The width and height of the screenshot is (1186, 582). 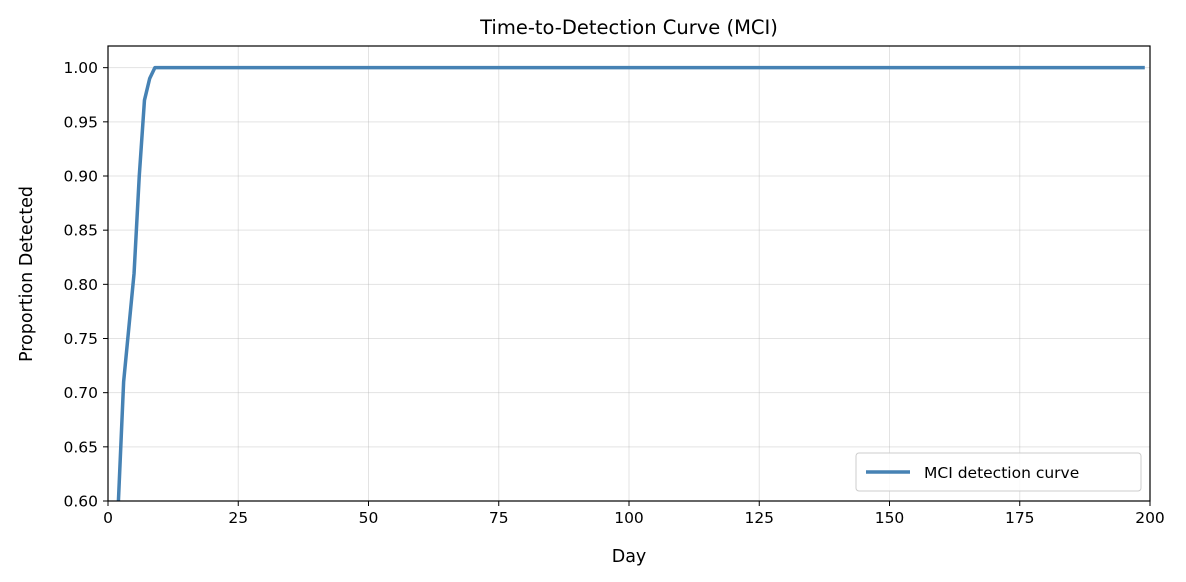 I want to click on y-tick-label: 1.00, so click(x=80, y=68).